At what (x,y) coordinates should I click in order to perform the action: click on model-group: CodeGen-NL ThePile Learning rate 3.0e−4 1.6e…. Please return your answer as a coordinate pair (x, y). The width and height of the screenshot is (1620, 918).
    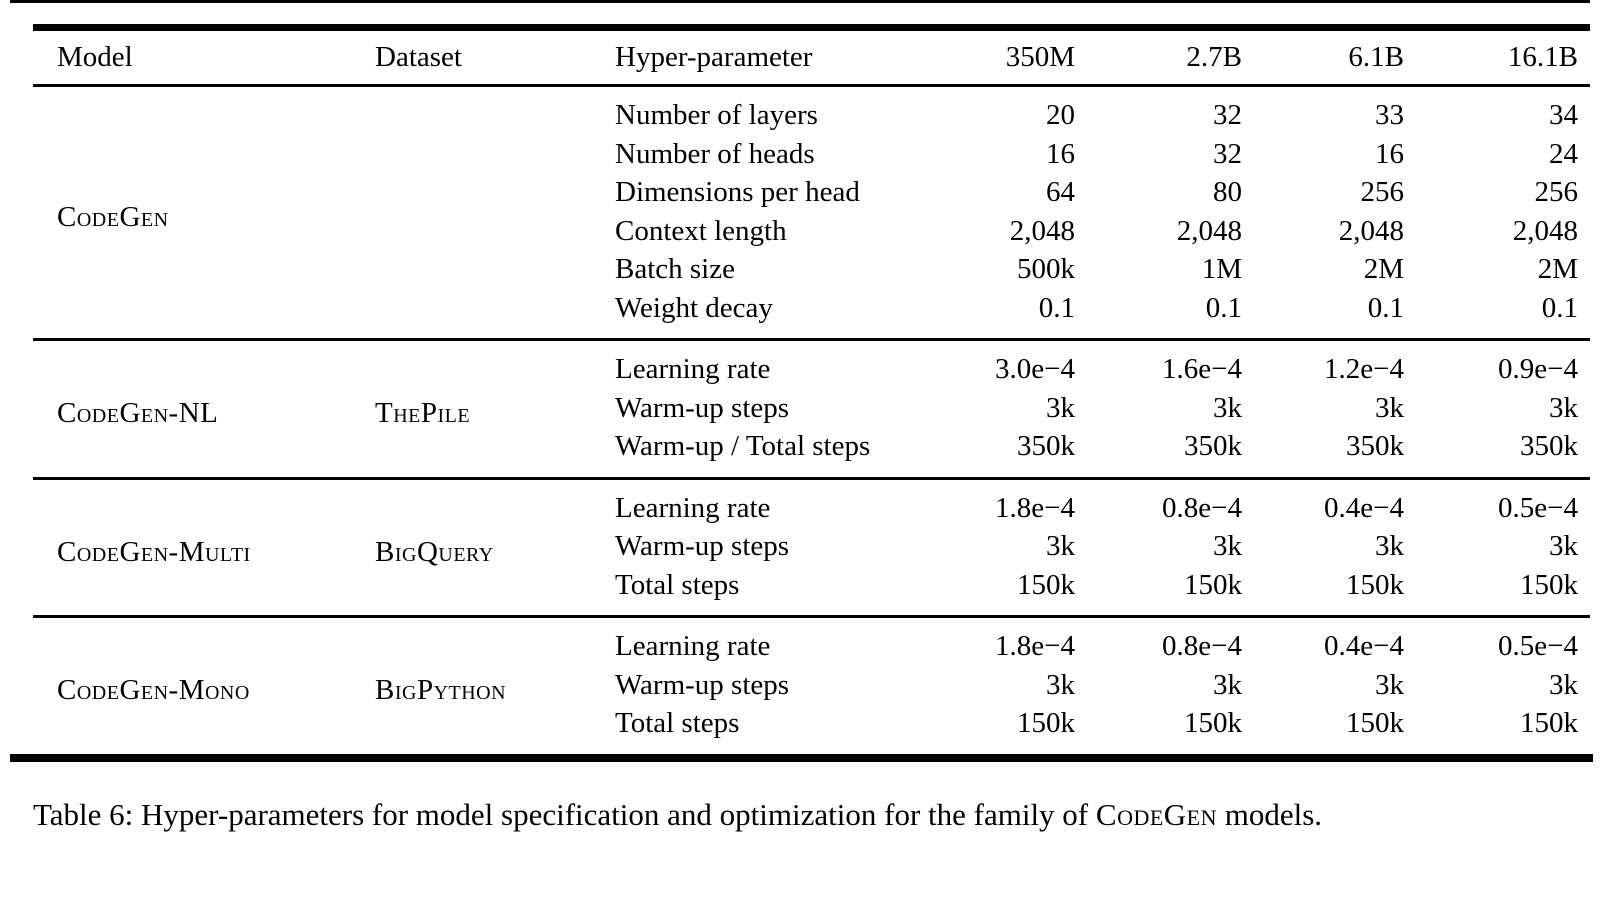
    Looking at the image, I should click on (811, 409).